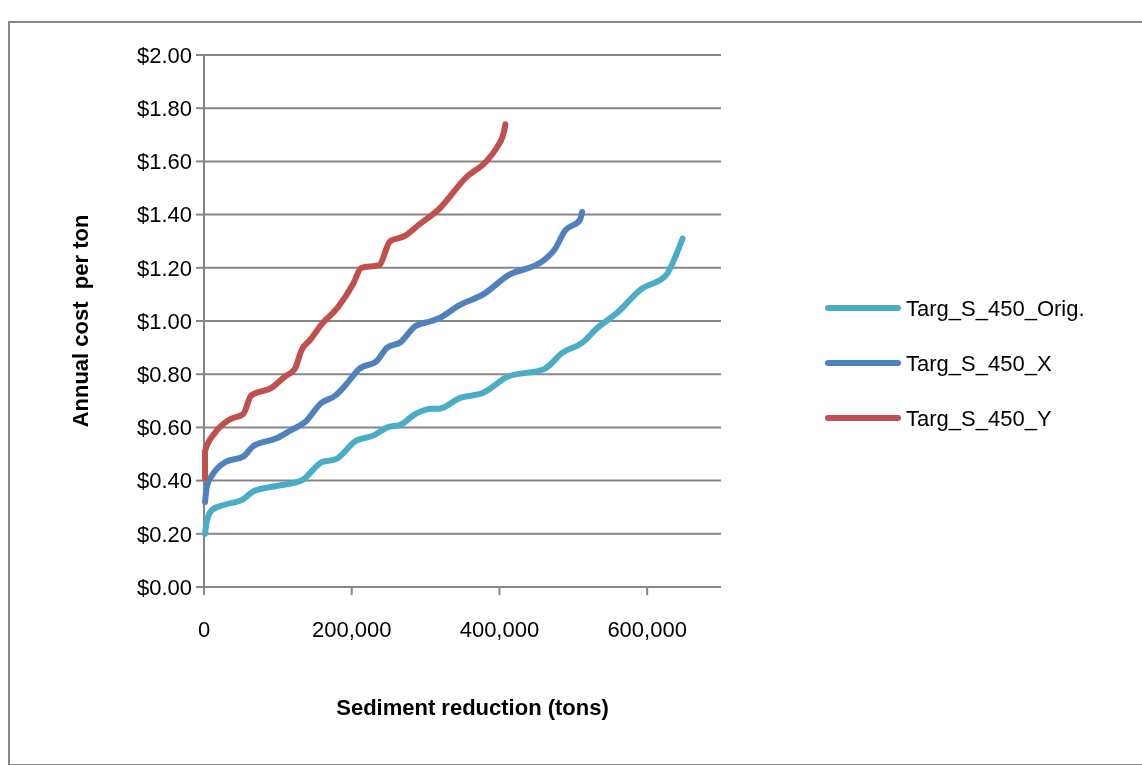 The image size is (1142, 765). What do you see at coordinates (164, 481) in the screenshot?
I see `y-tick-label: $0.40` at bounding box center [164, 481].